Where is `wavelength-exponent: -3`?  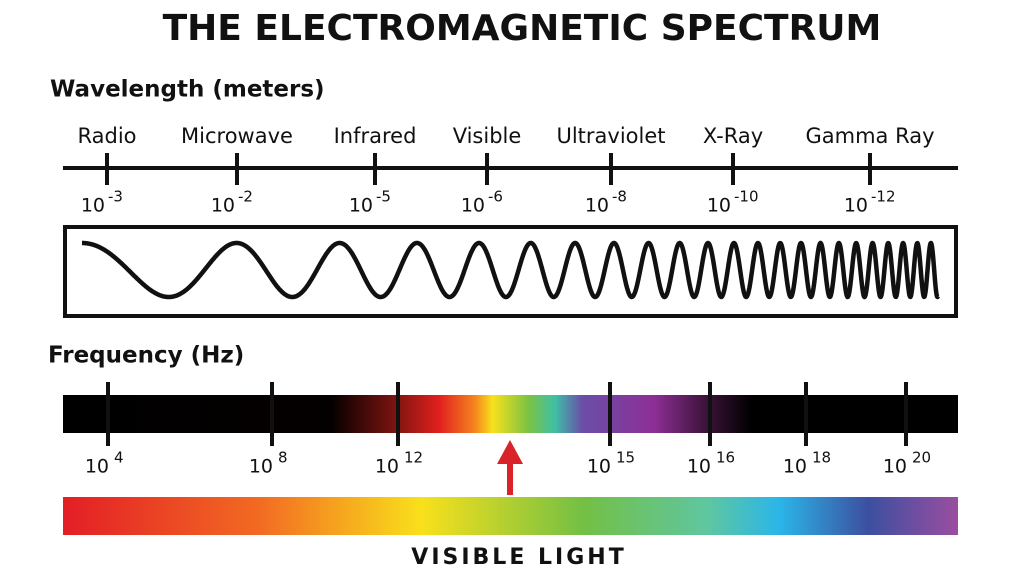
wavelength-exponent: -3 is located at coordinates (115, 197).